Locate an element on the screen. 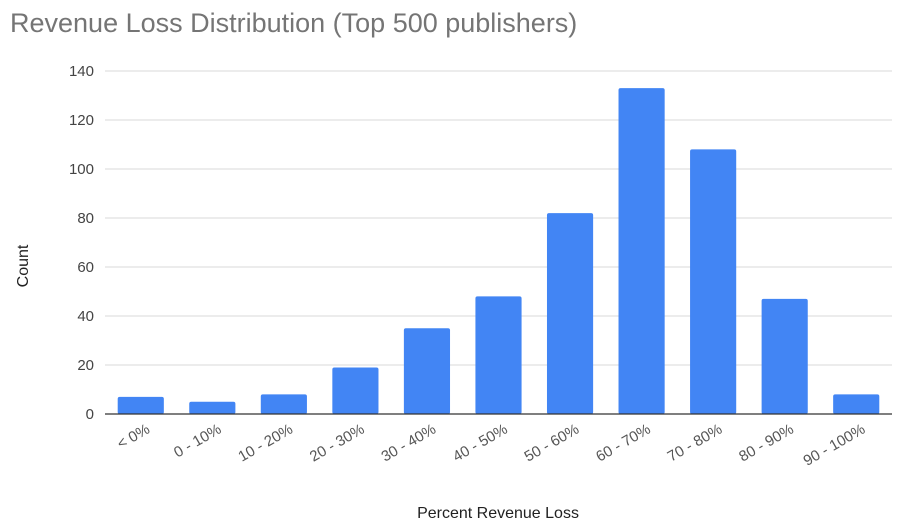  x-tick-label: 80 - 90% is located at coordinates (766, 443).